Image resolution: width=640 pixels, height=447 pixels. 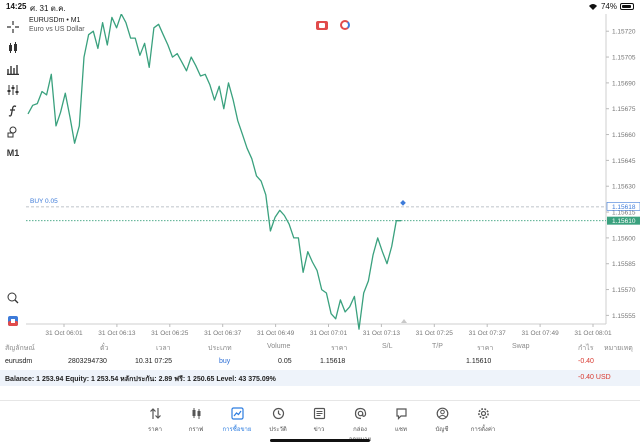 What do you see at coordinates (624, 290) in the screenshot?
I see `y-tick-label: 1.15570` at bounding box center [624, 290].